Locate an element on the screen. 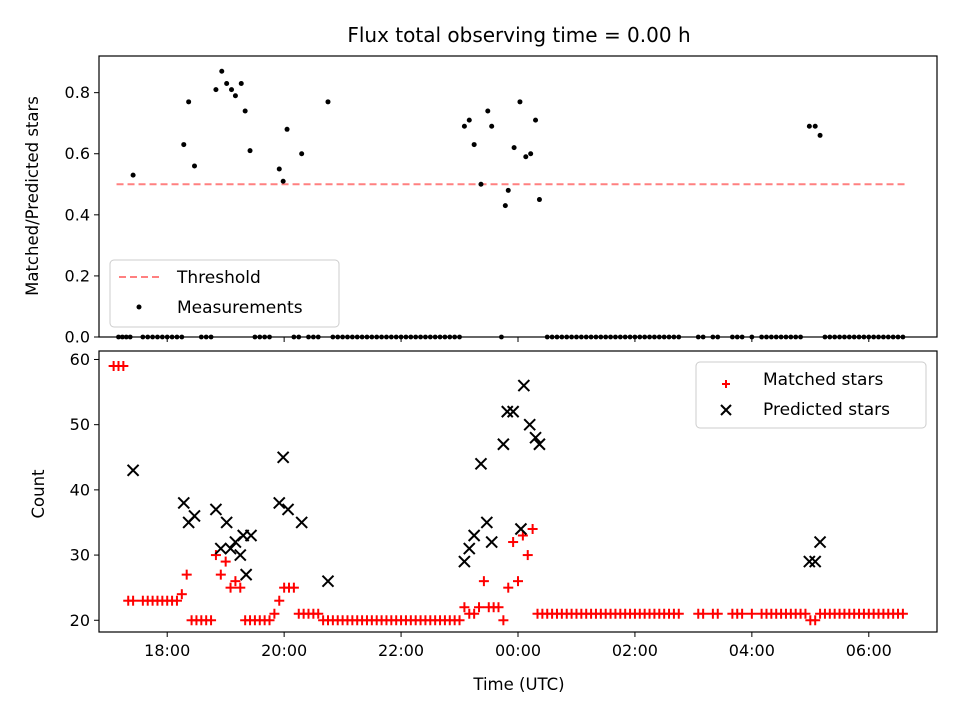 This screenshot has width=960, height=720. x-axis-label: Time (UTC) is located at coordinates (518, 684).